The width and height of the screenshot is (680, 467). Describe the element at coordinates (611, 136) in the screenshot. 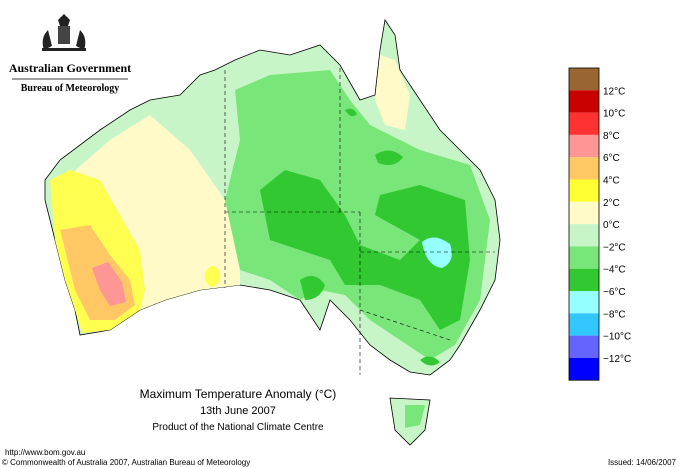

I see `legend-label: 8°C` at that location.